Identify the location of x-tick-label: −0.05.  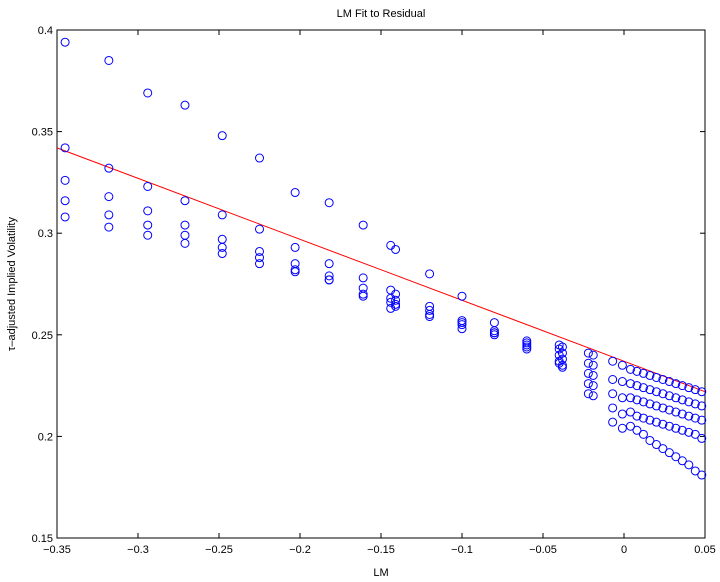
(543, 550).